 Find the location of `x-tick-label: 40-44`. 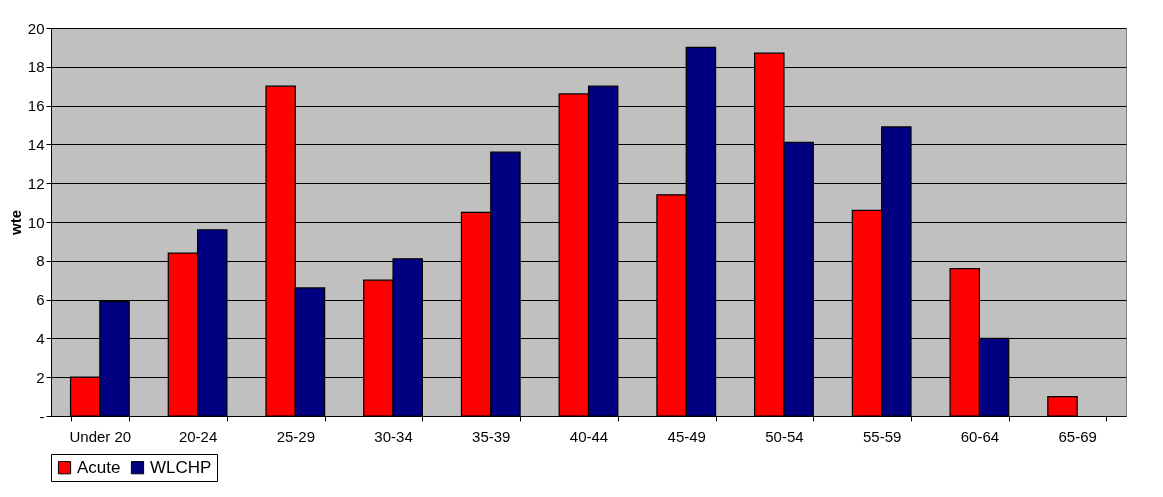

x-tick-label: 40-44 is located at coordinates (589, 436).